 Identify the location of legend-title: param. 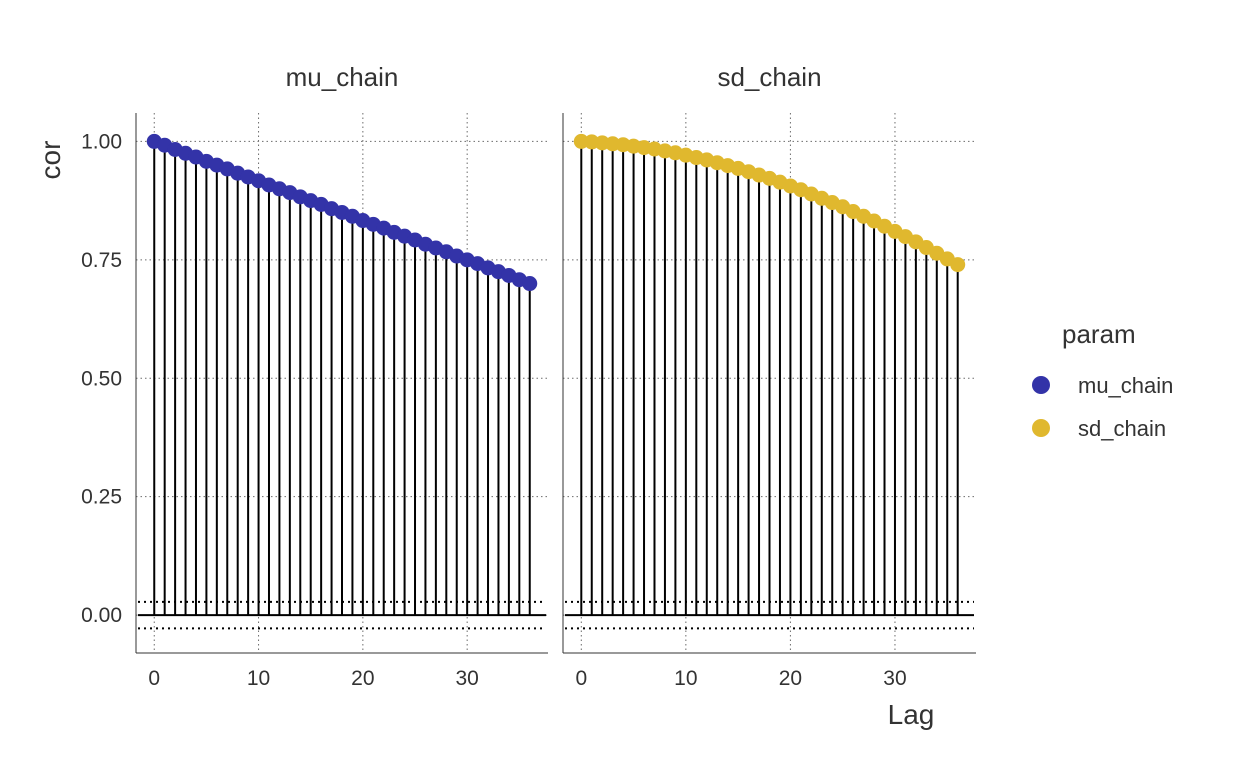
(1099, 334).